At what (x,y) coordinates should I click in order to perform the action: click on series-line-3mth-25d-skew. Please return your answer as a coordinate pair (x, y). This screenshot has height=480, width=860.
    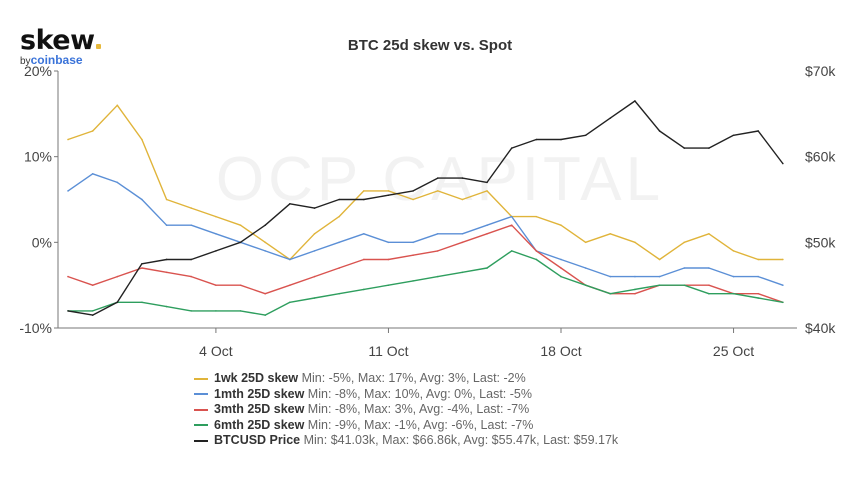
    Looking at the image, I should click on (425, 263).